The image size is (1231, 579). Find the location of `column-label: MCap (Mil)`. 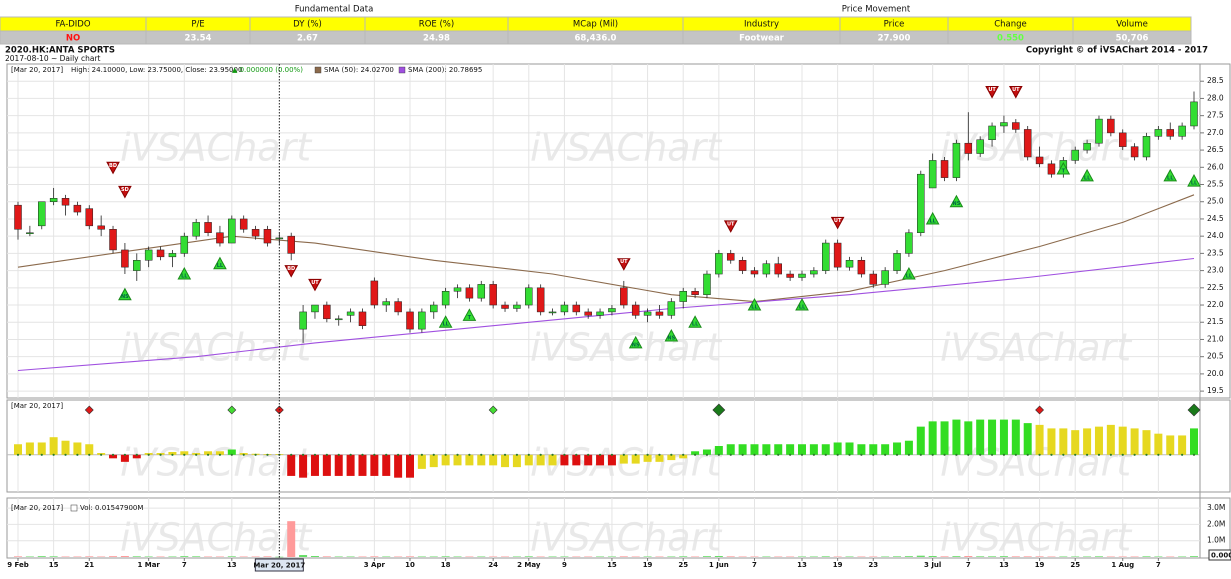

column-label: MCap (Mil) is located at coordinates (595, 25).